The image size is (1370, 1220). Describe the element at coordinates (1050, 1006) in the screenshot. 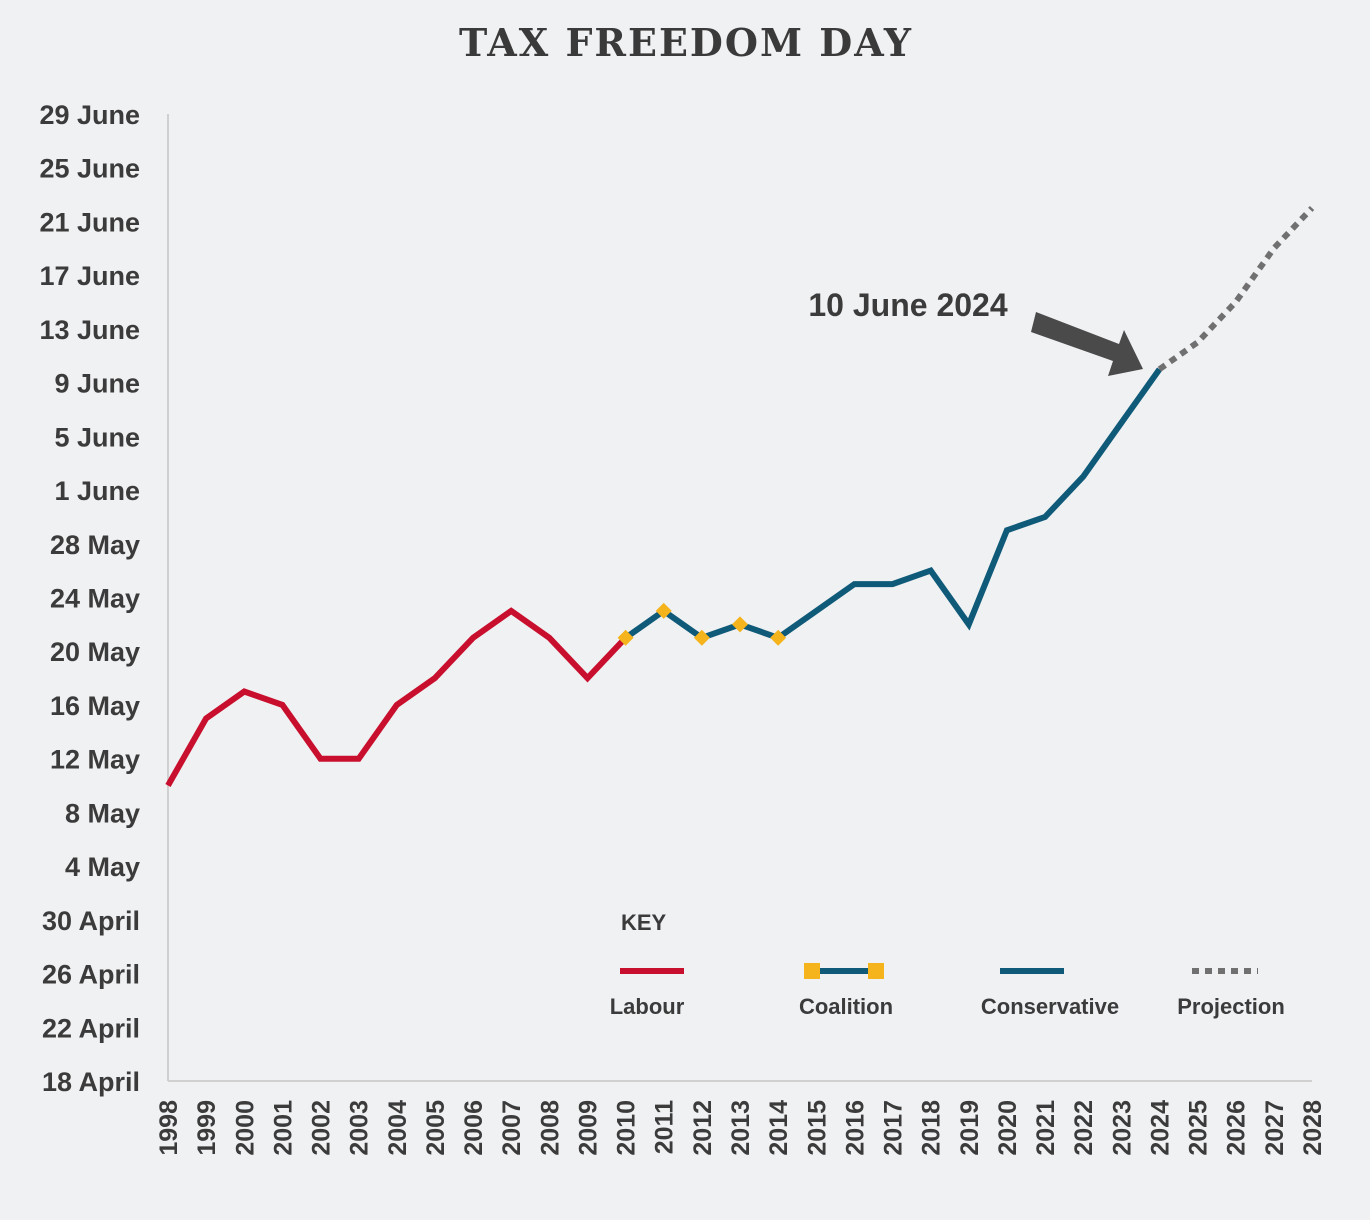

I see `legend-label: Conservative` at that location.